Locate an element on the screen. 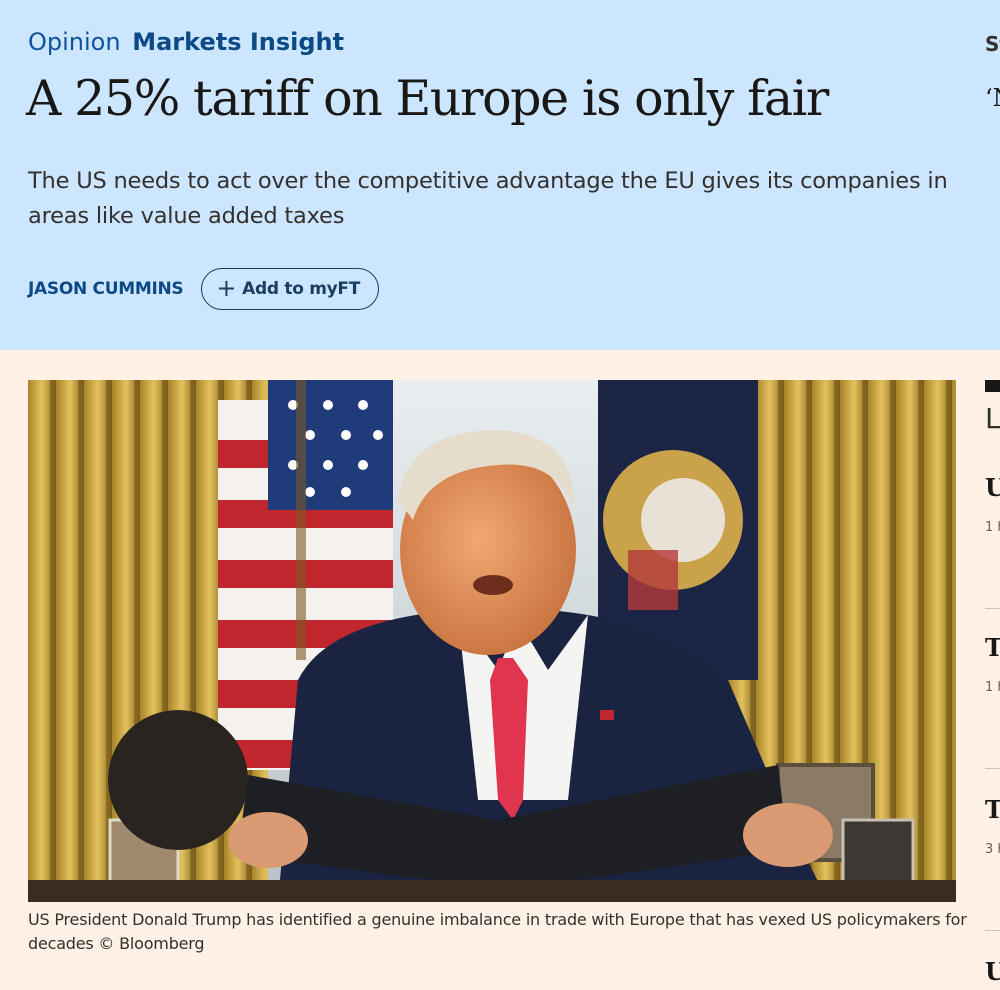 The image size is (1000, 990). rail-heading: St is located at coordinates (992, 44).